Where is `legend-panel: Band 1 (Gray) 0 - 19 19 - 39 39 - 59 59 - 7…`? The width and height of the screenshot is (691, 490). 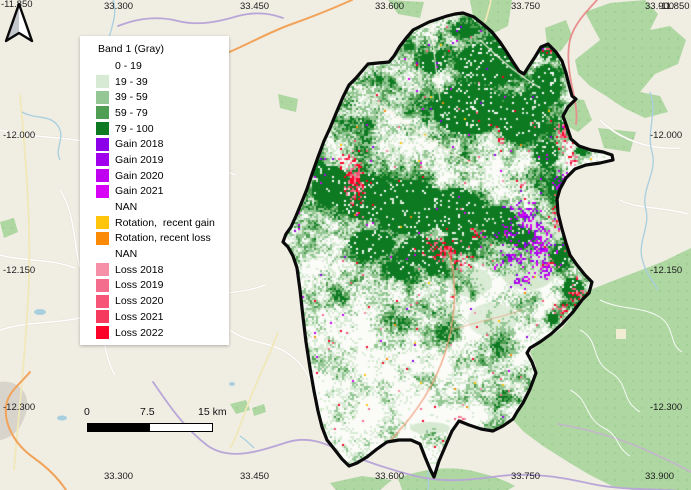 legend-panel: Band 1 (Gray) 0 - 19 19 - 39 39 - 59 59 - 7… is located at coordinates (154, 190).